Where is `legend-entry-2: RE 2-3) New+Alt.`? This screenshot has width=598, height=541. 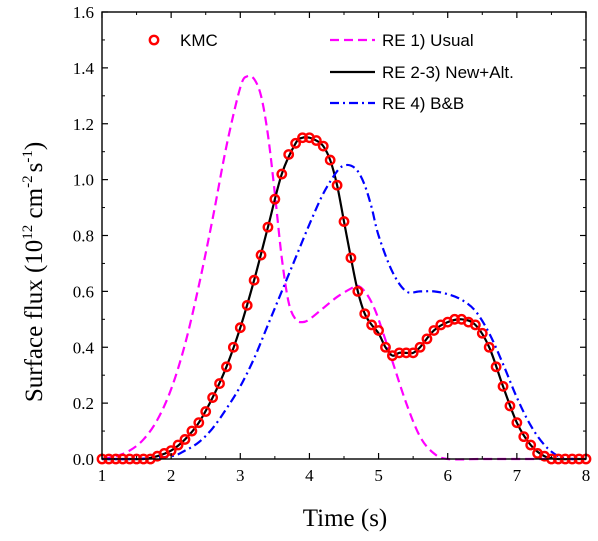 legend-entry-2: RE 2-3) New+Alt. is located at coordinates (422, 72).